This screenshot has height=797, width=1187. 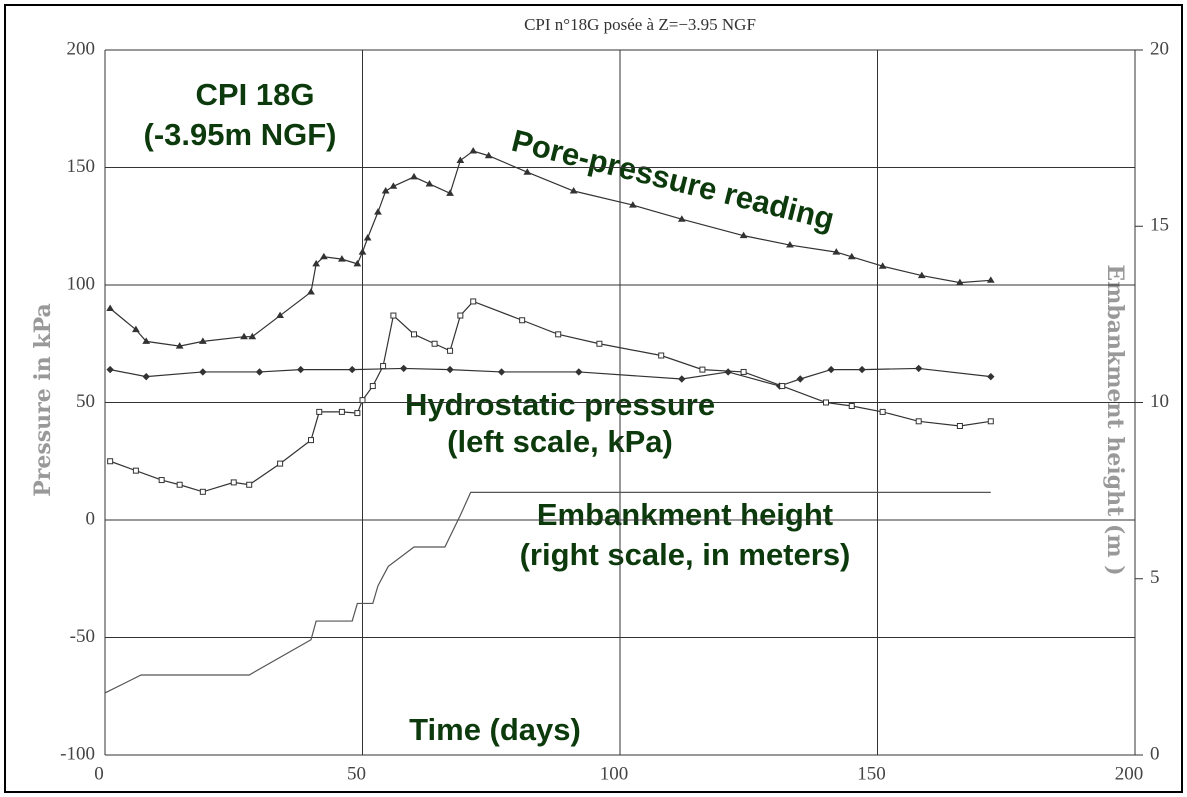 I want to click on x-tick-label: 0, so click(x=99, y=773).